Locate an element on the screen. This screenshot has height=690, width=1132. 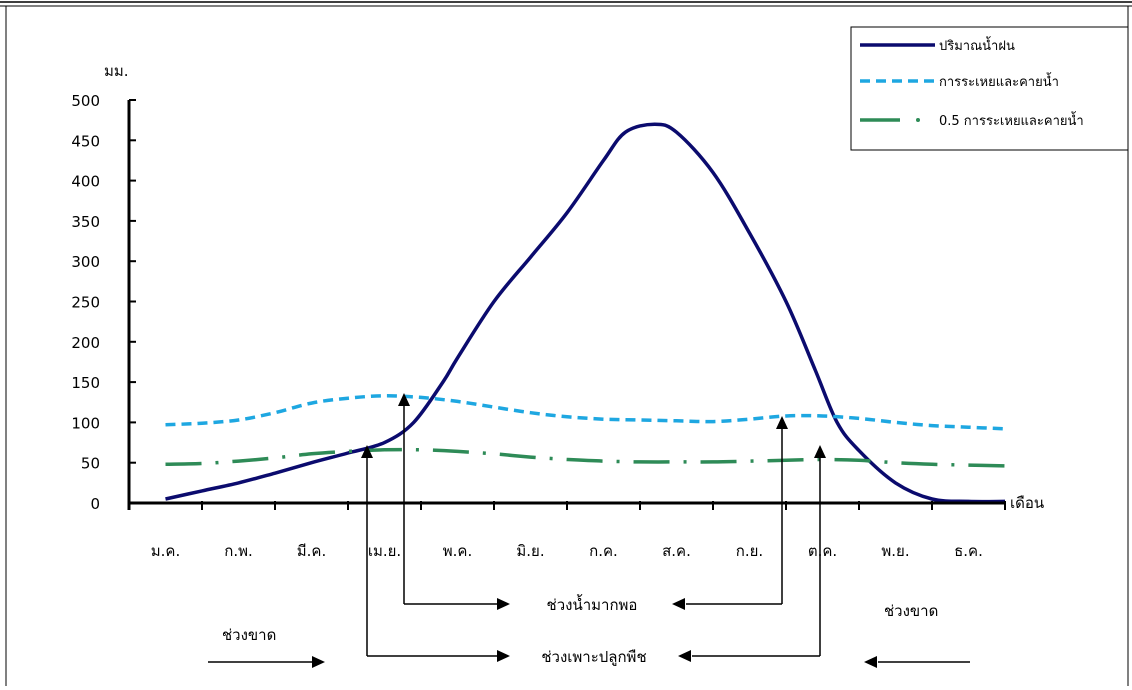
y-tick-label: 450 is located at coordinates (85, 141).